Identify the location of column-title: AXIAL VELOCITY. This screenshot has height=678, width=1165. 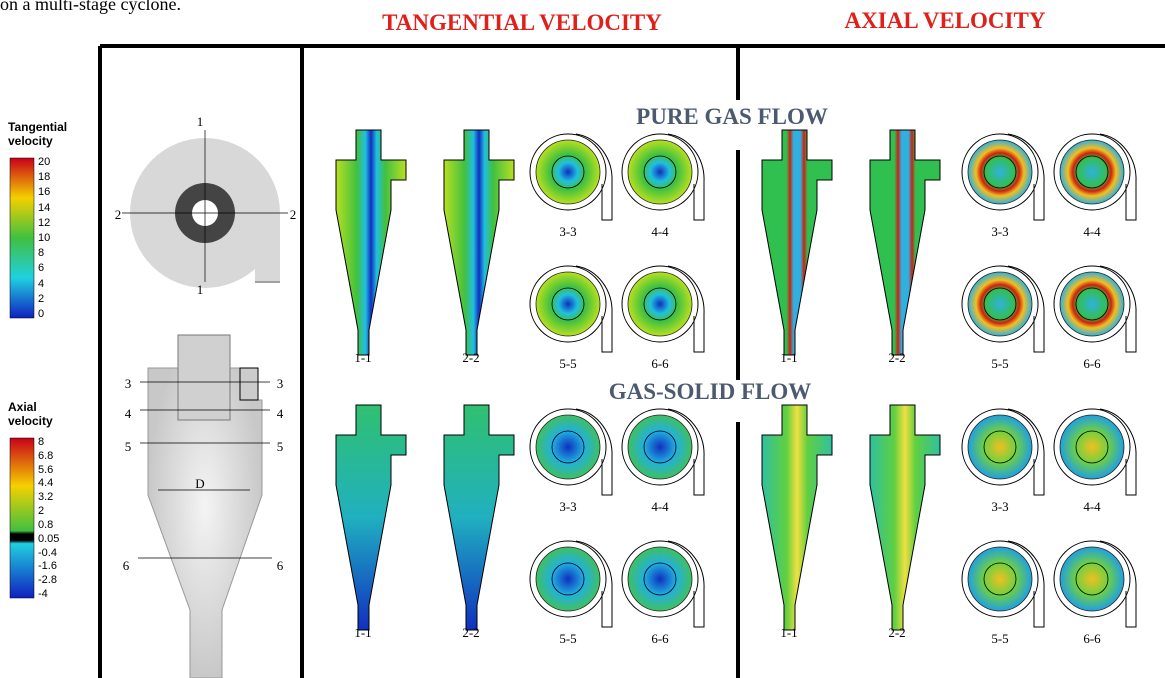
(945, 20).